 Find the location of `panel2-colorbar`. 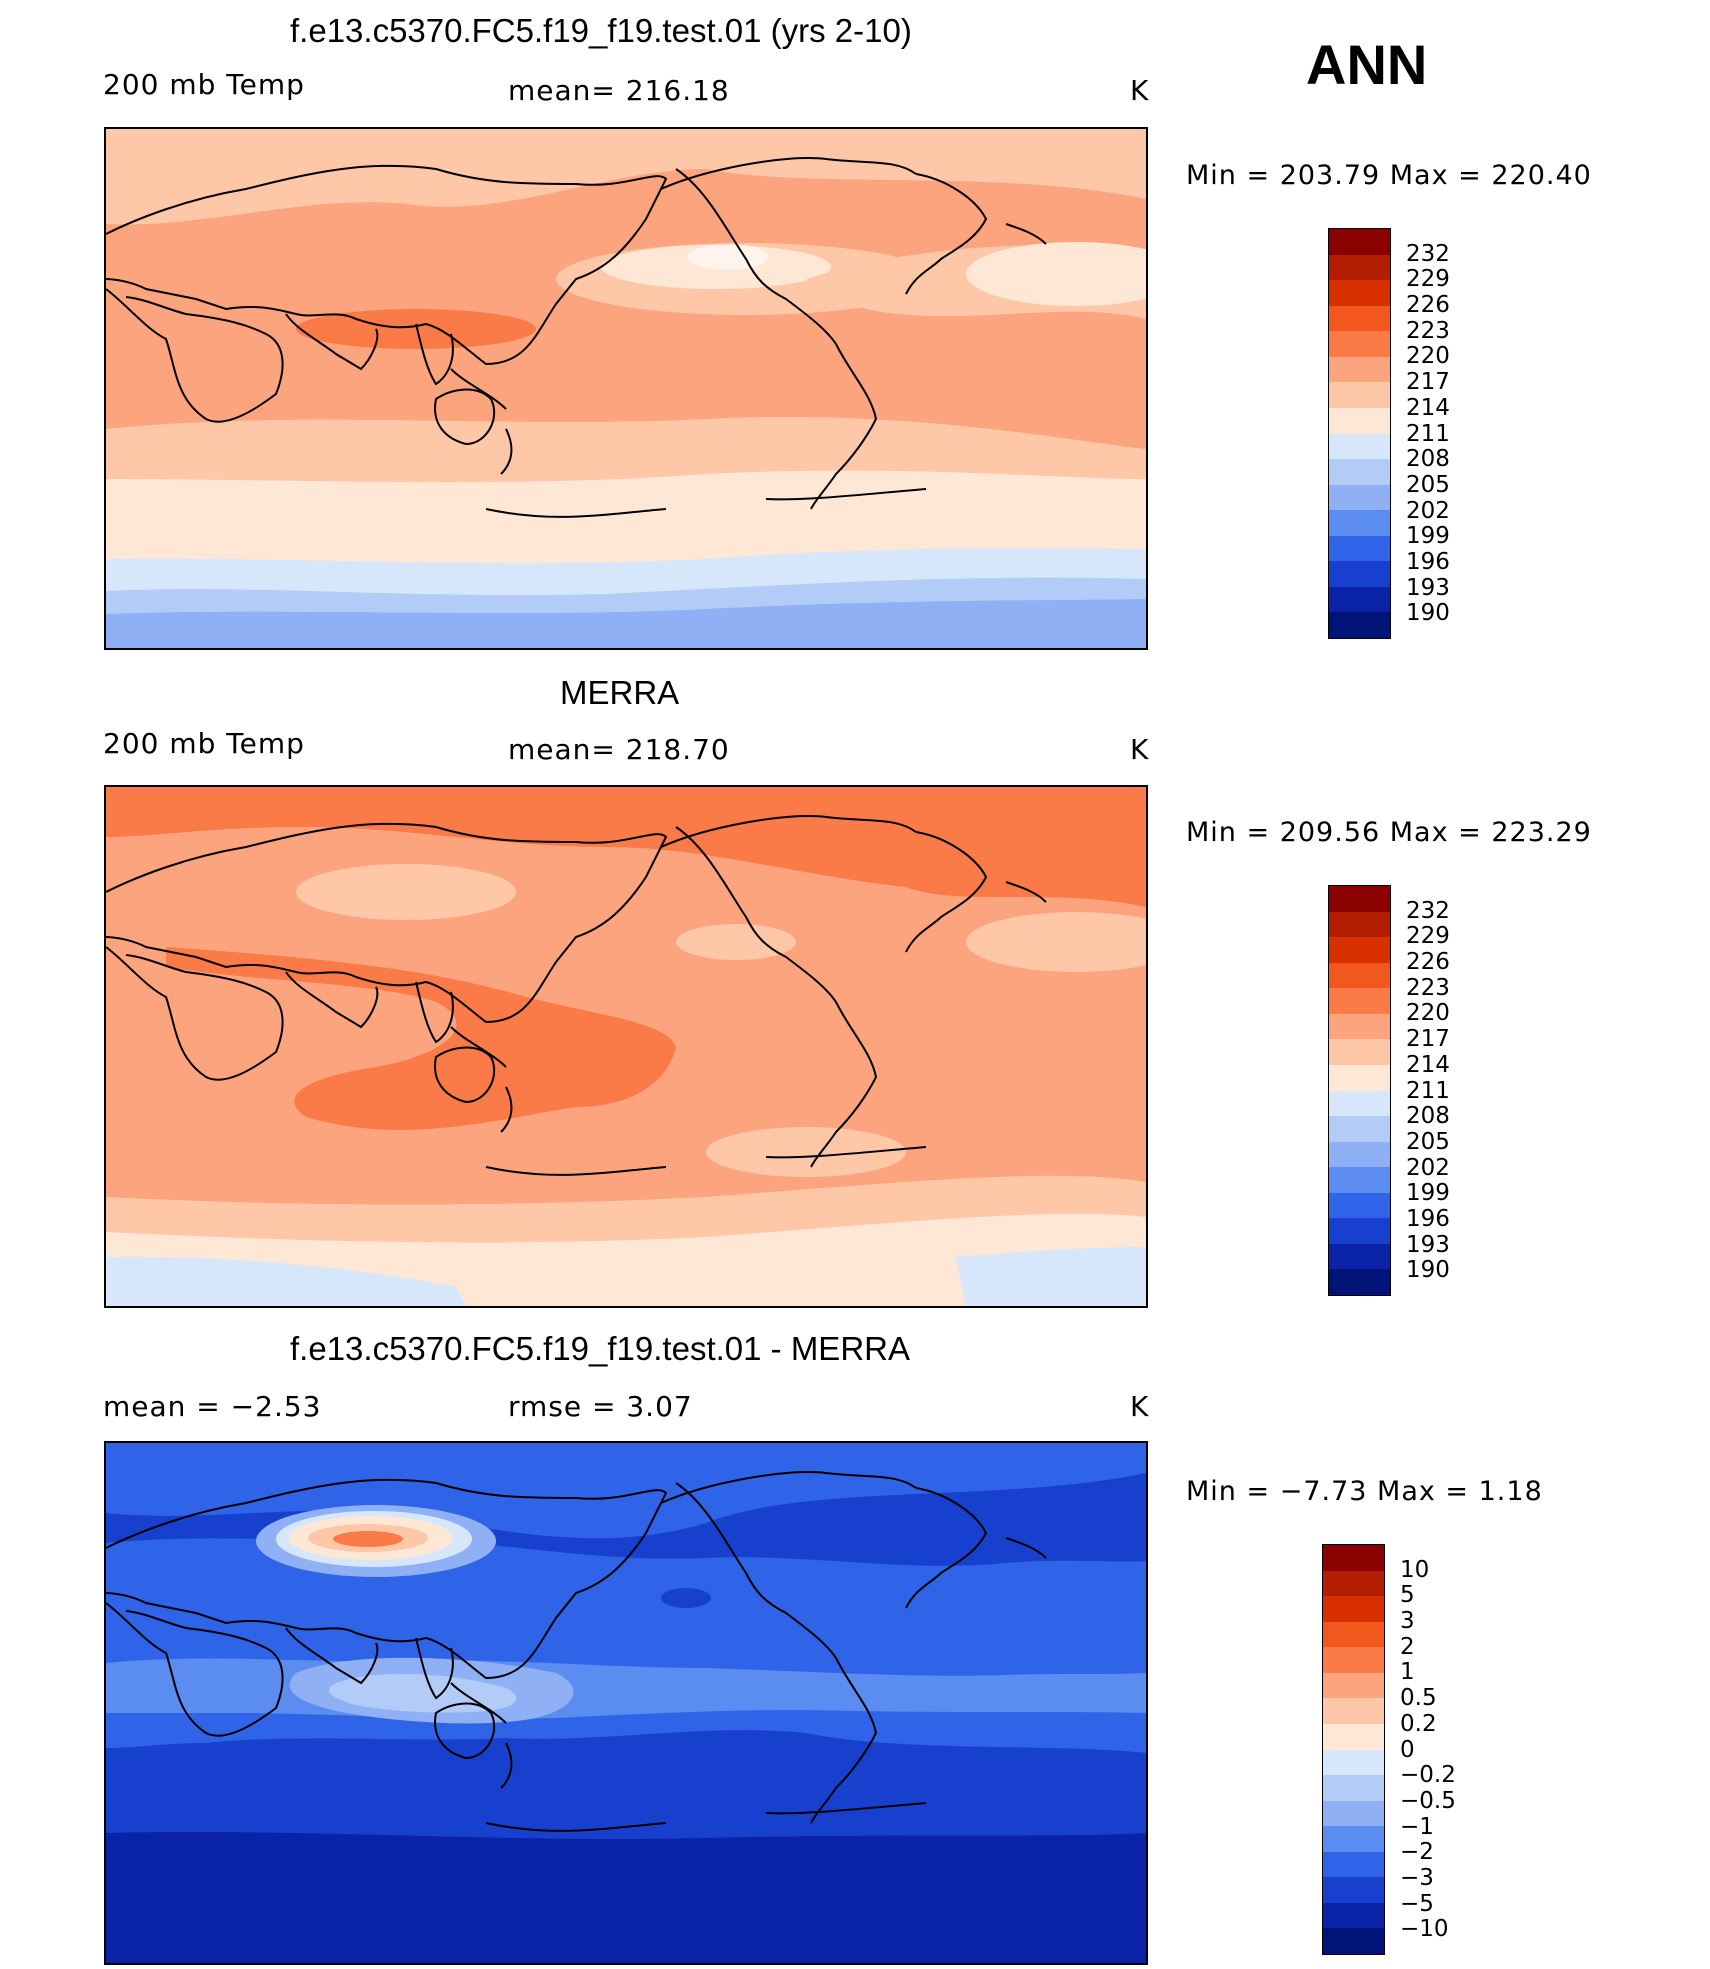

panel2-colorbar is located at coordinates (1359, 1090).